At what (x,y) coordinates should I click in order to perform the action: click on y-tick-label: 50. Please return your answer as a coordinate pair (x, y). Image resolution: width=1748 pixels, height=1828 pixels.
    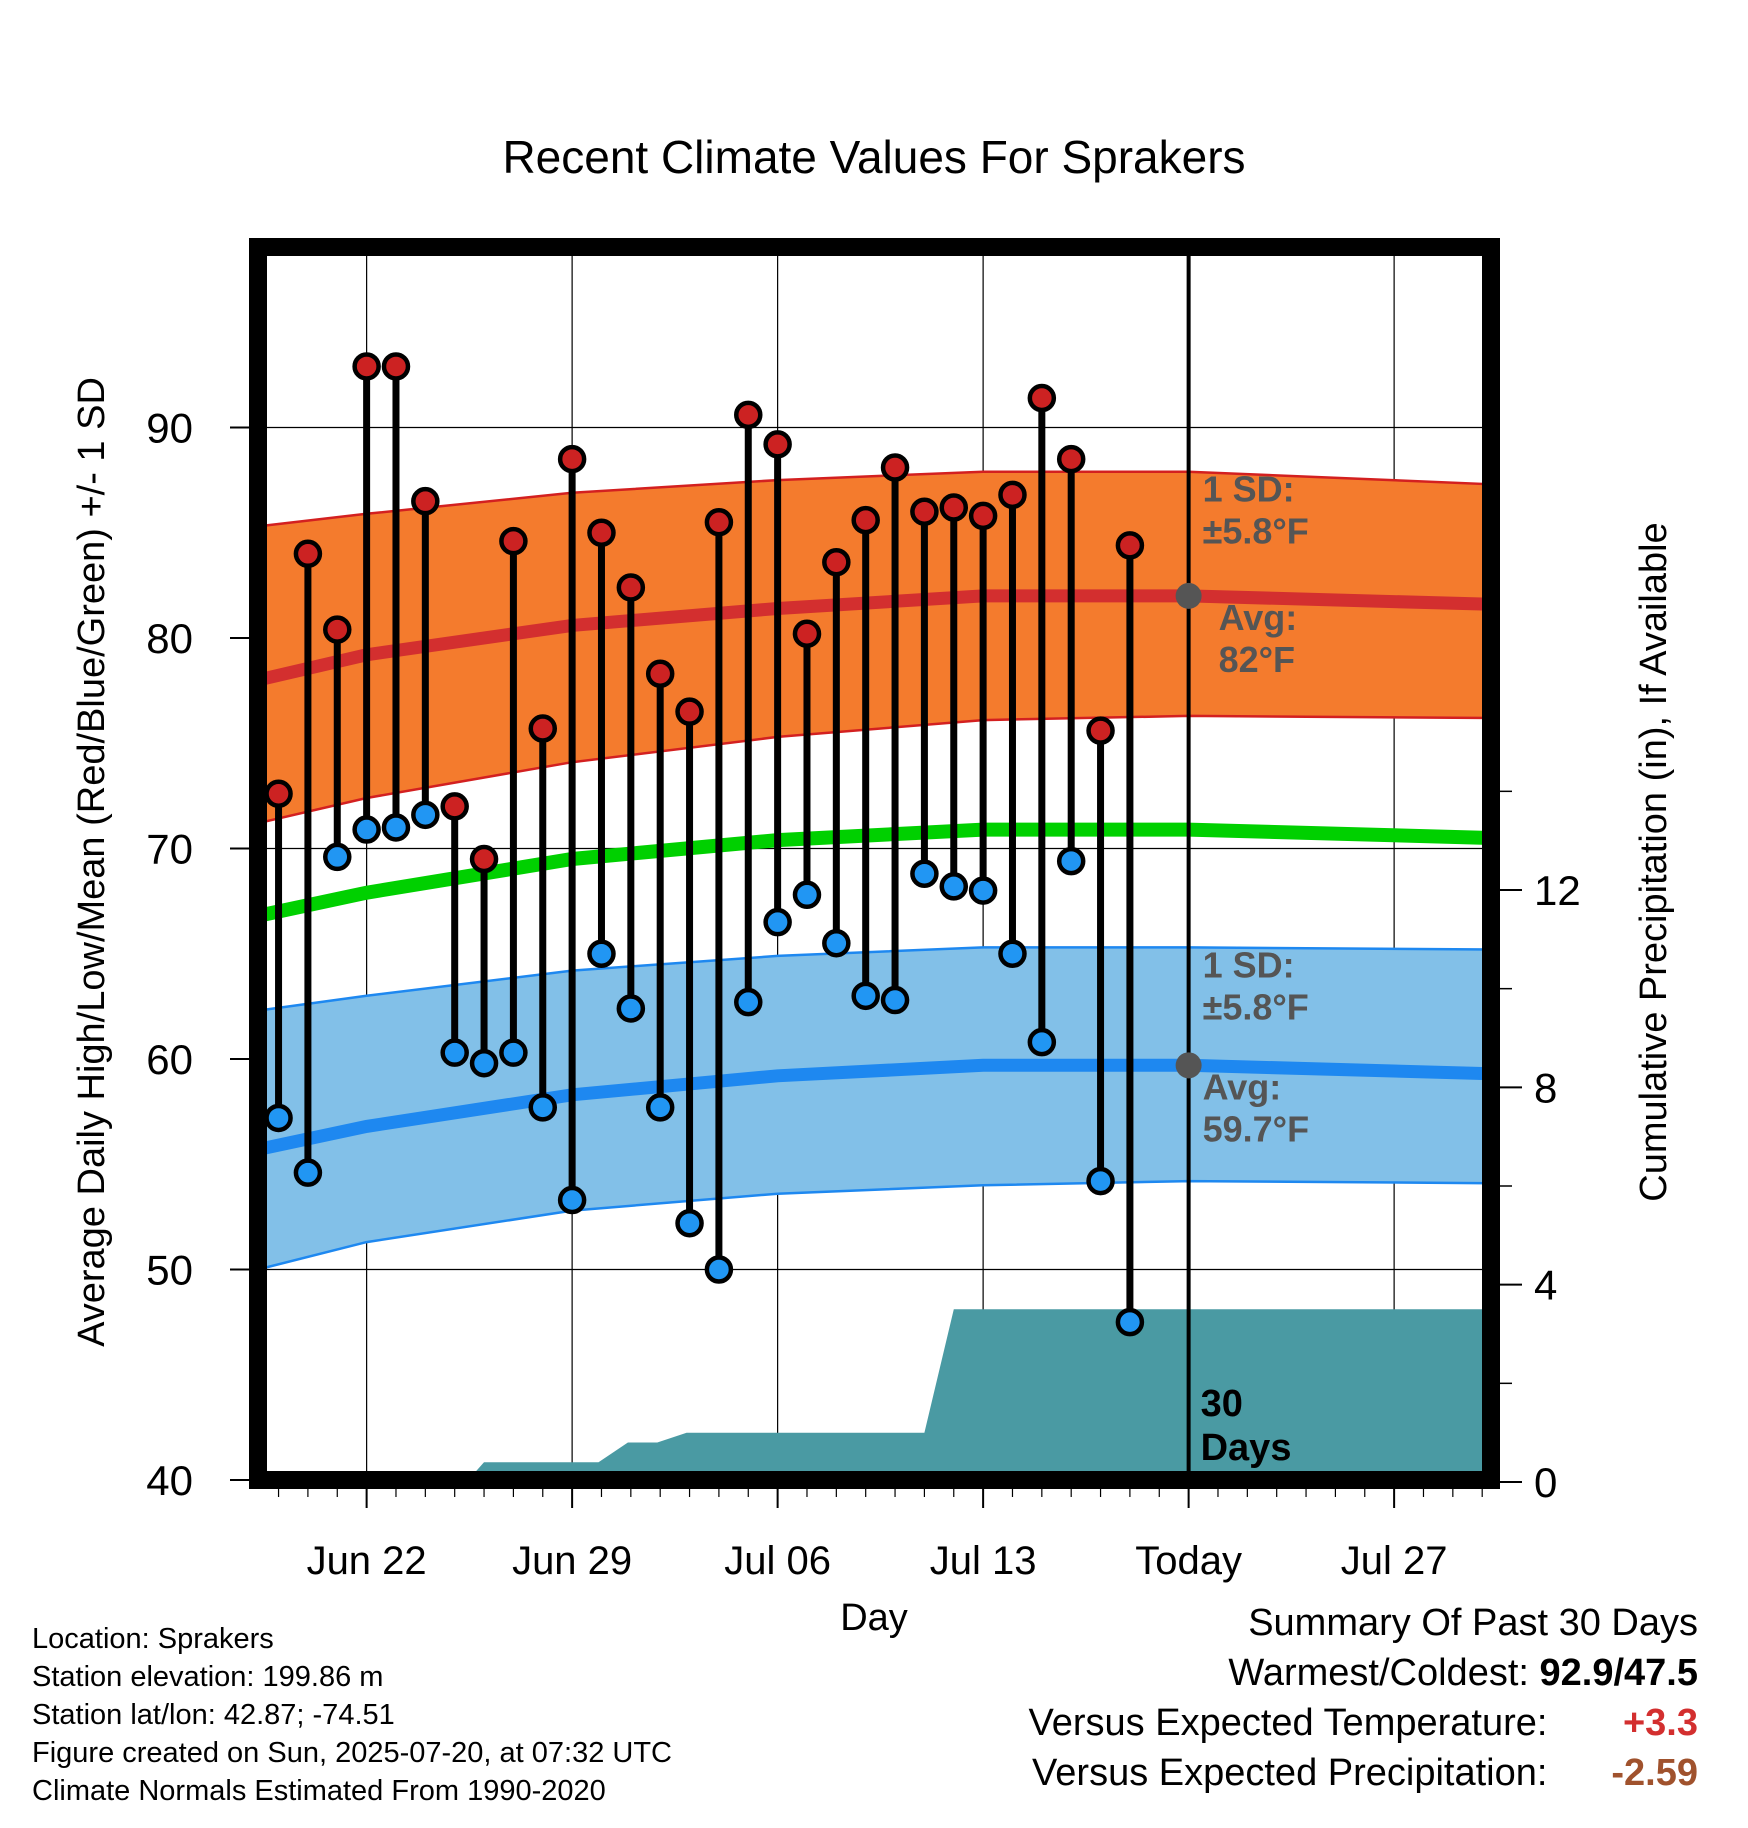
    Looking at the image, I should click on (169, 1270).